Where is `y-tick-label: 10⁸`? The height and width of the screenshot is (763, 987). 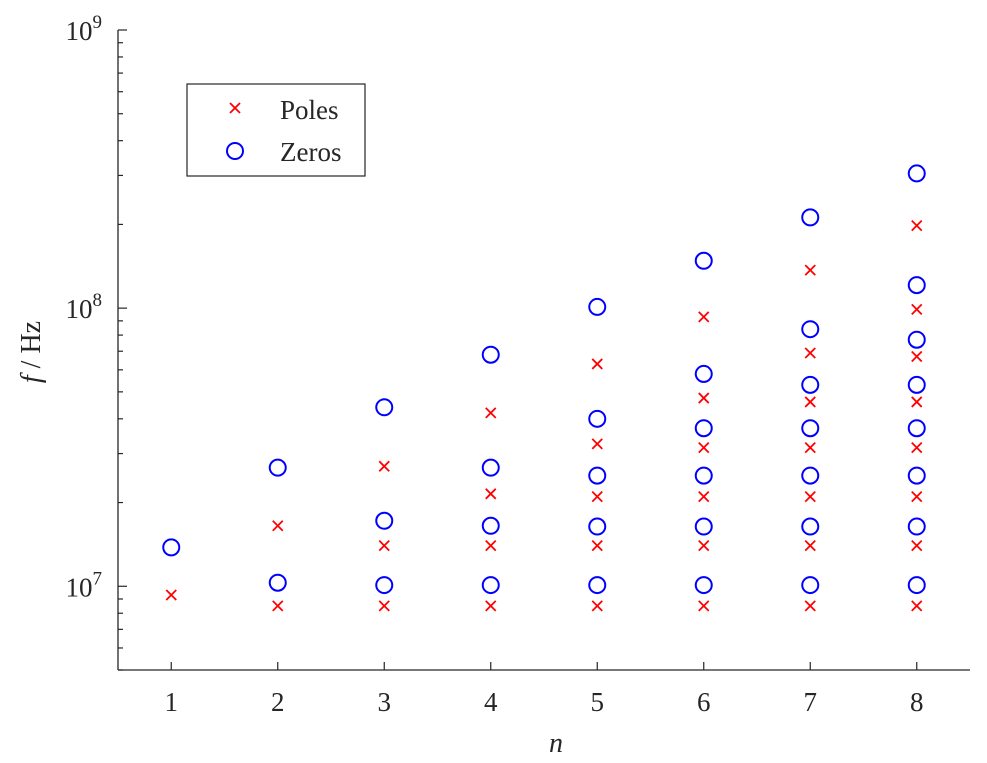
y-tick-label: 10⁸ is located at coordinates (84, 307).